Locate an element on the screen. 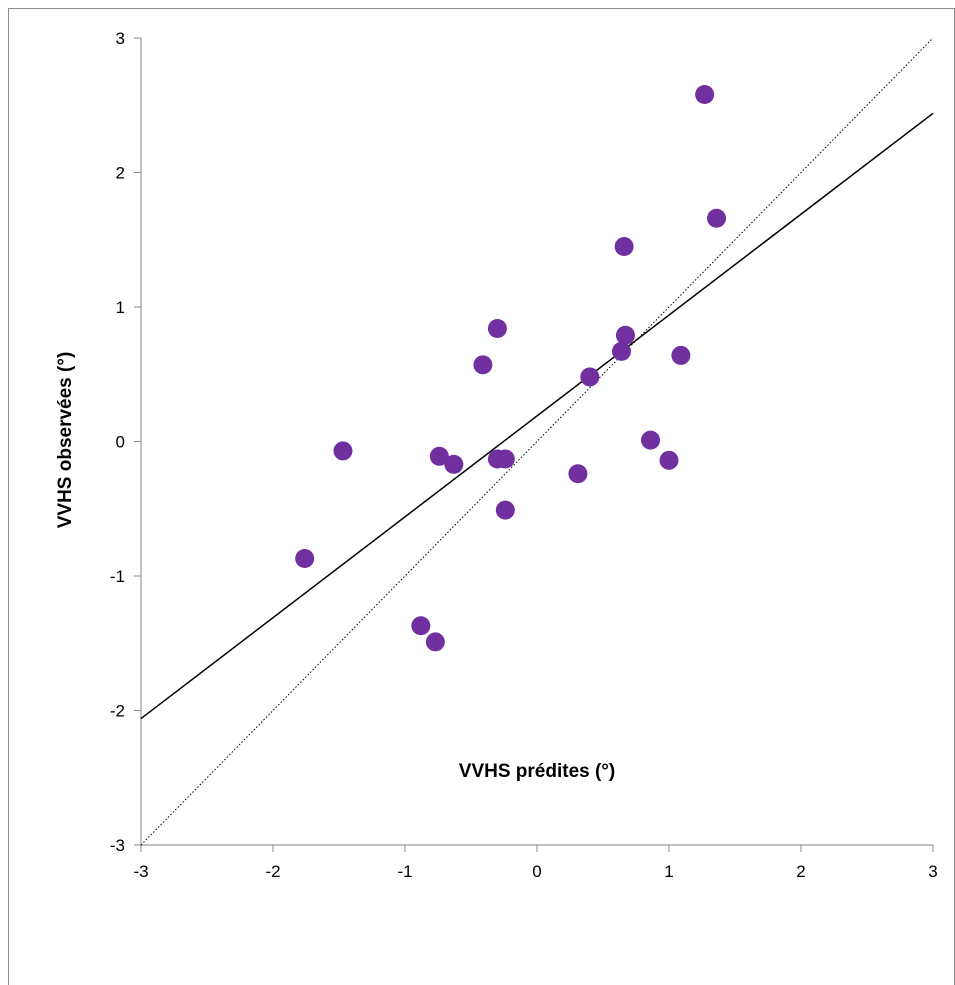  x-tick-label: -2 is located at coordinates (272, 871).